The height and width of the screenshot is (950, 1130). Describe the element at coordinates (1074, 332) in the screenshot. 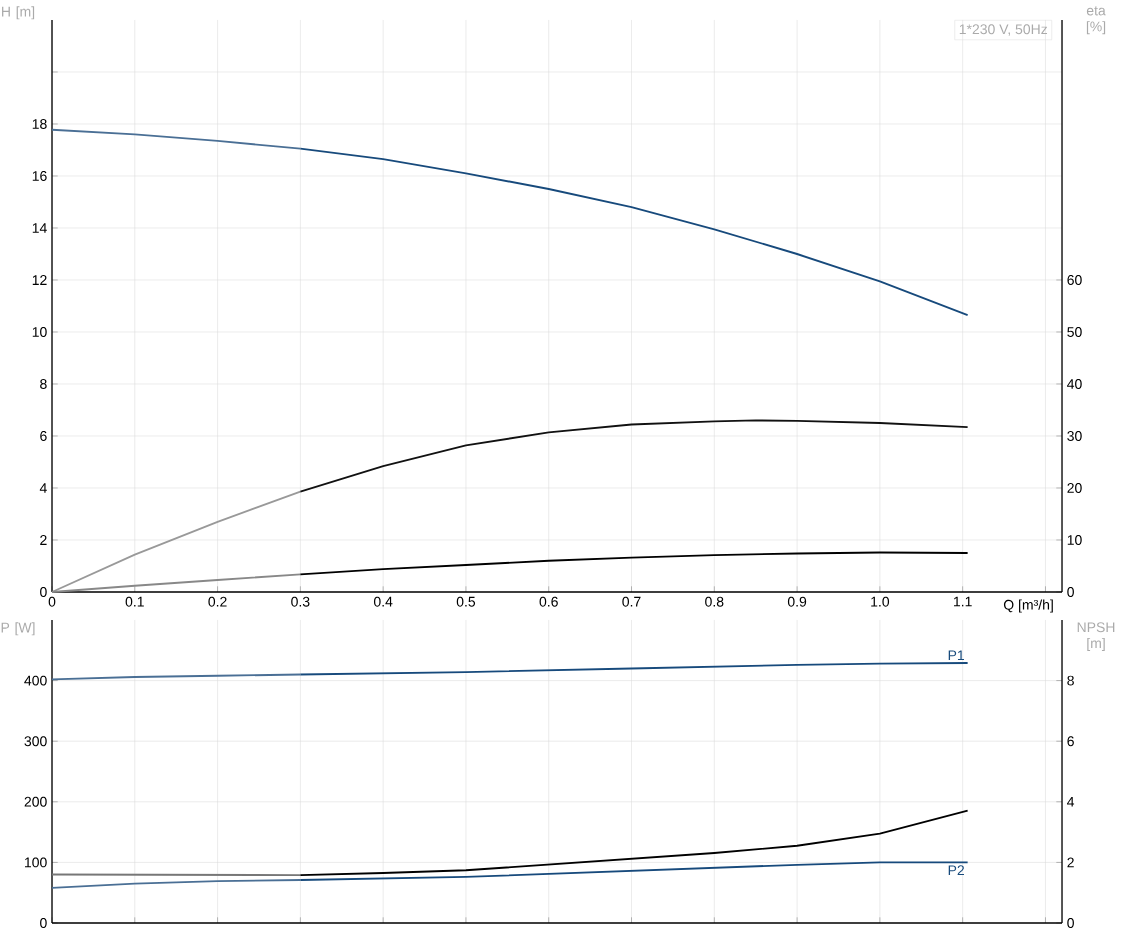

I see `y2-tick-label: 50` at that location.